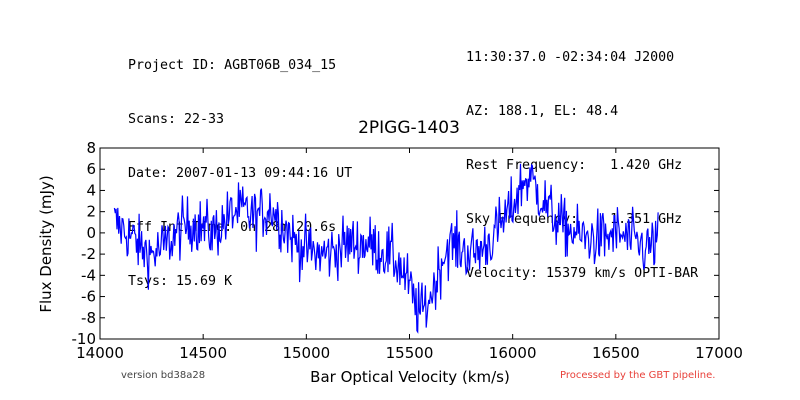  I want to click on x-tick-label: 15500, so click(410, 353).